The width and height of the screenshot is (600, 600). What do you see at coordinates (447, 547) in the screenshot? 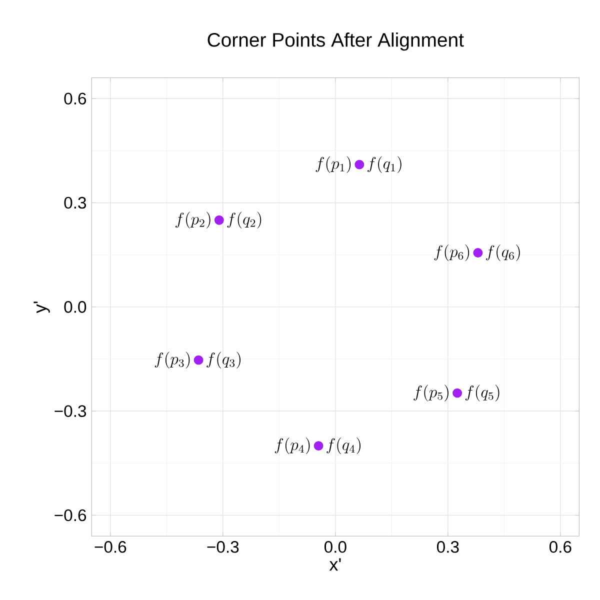
I see `x-tick-label: 0.3` at bounding box center [447, 547].